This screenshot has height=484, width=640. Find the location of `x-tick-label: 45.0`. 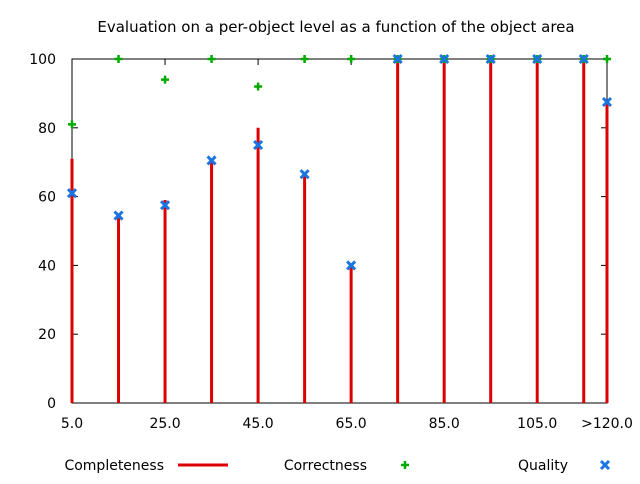

x-tick-label: 45.0 is located at coordinates (258, 424).